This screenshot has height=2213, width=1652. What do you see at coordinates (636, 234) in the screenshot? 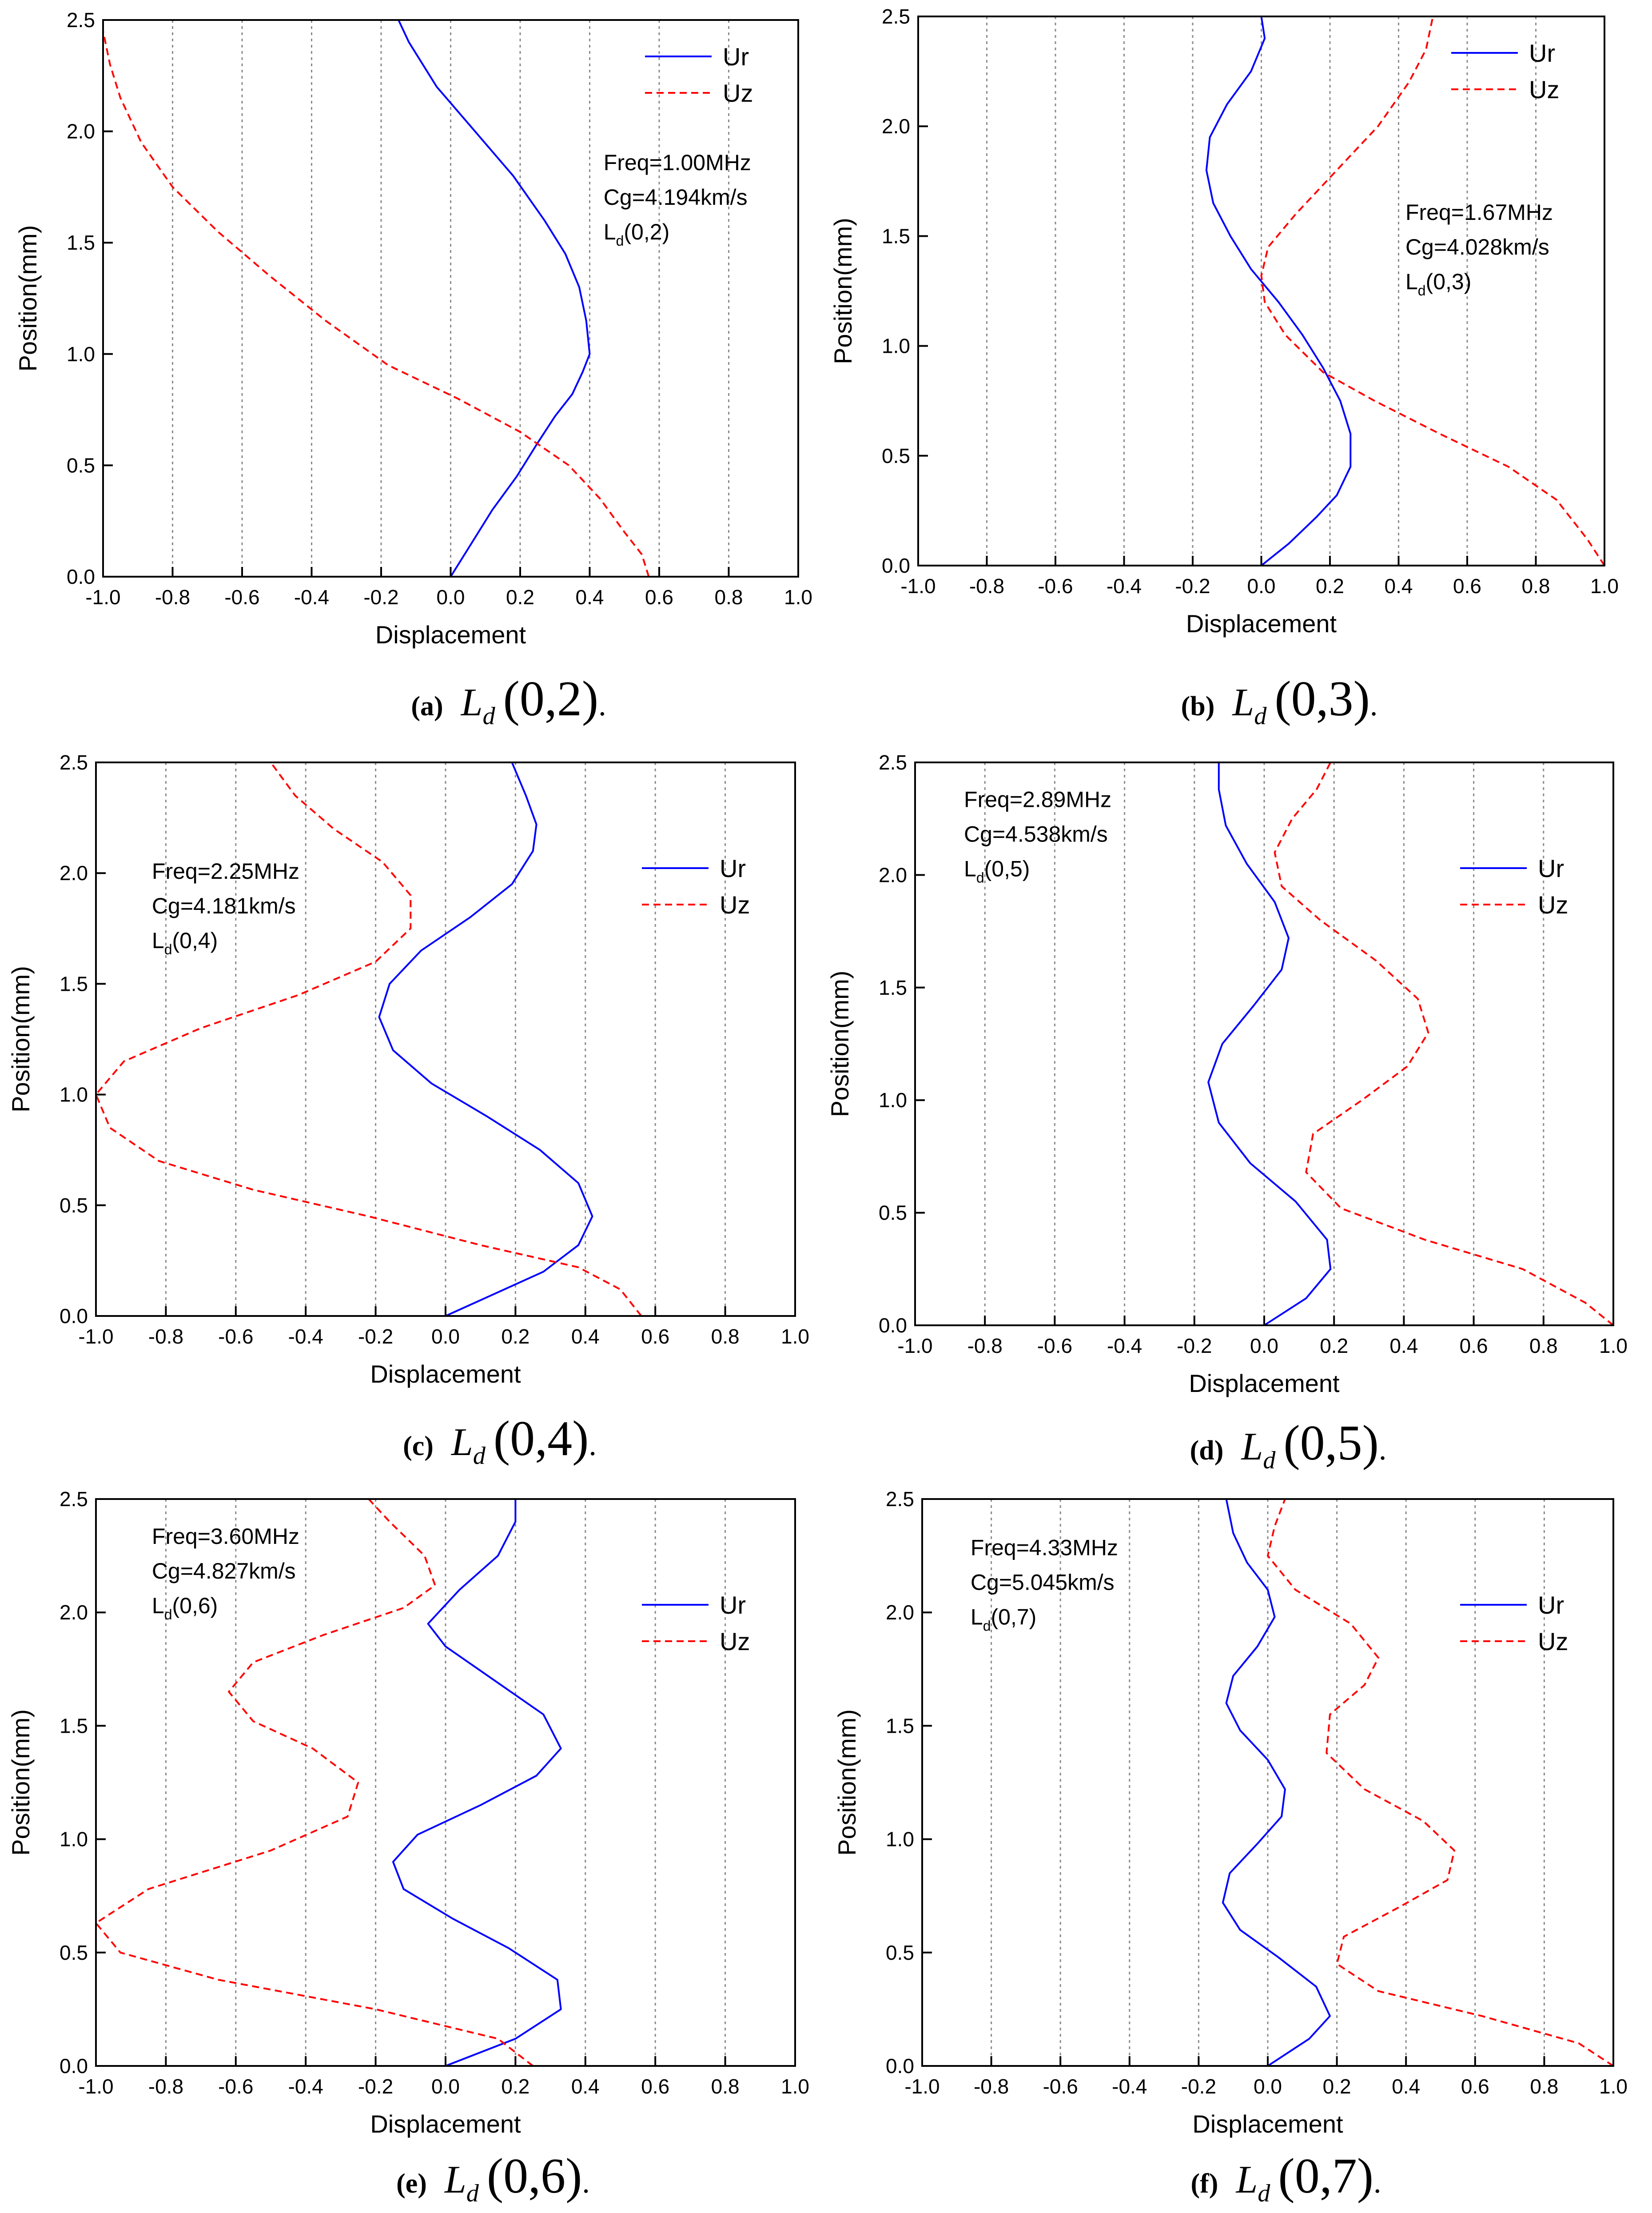
I see `annotation-mode: Ld(0,2)` at bounding box center [636, 234].